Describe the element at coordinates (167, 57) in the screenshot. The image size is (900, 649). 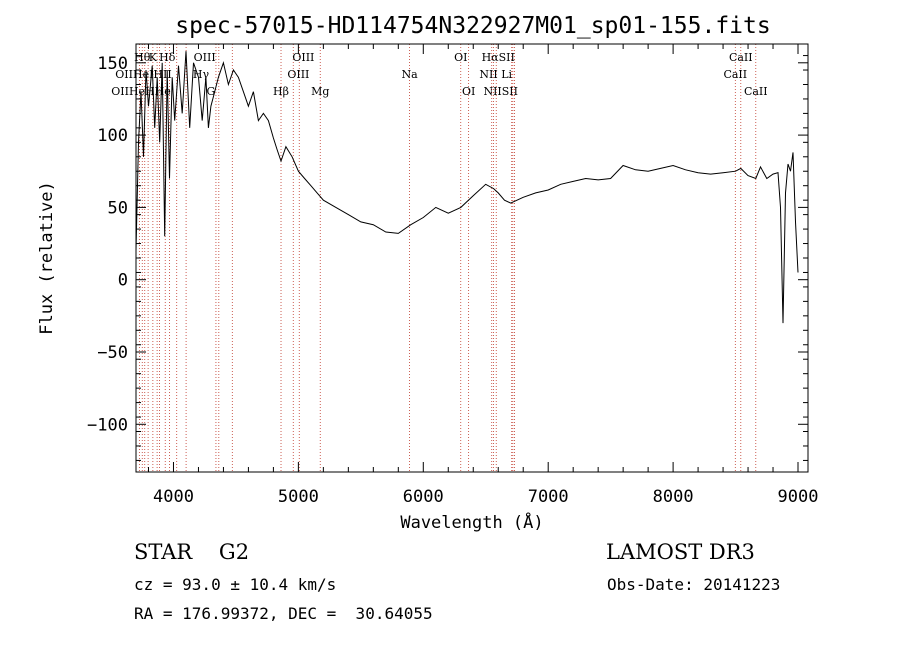
I see `line-label: Hδ` at that location.